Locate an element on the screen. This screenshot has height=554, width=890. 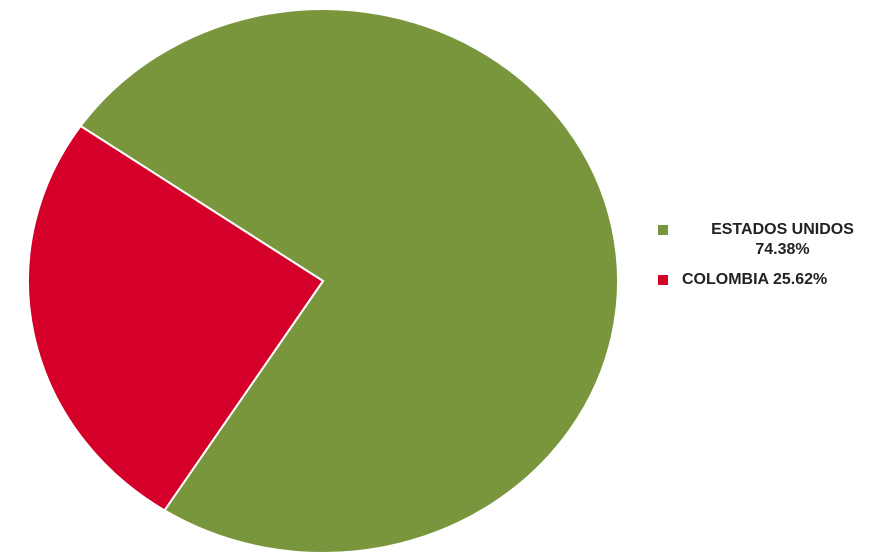
legend-swatch-colombia is located at coordinates (663, 280).